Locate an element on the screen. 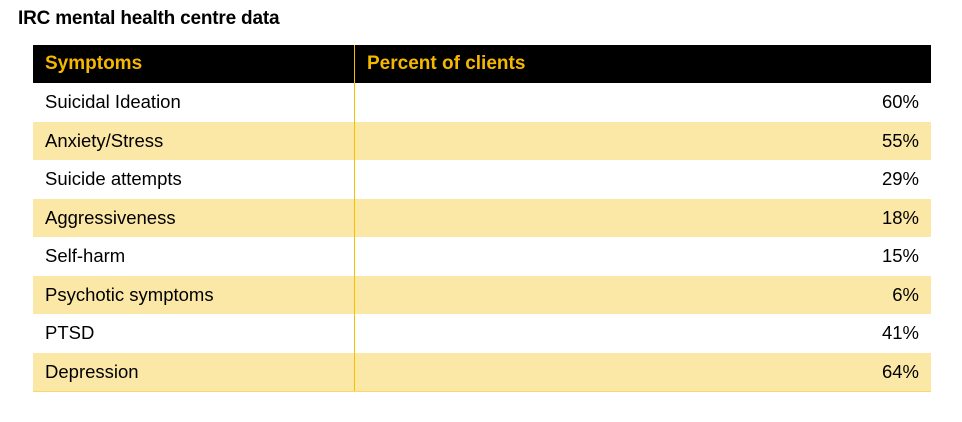  table-row: Suicidal Ideation 60% is located at coordinates (482, 102).